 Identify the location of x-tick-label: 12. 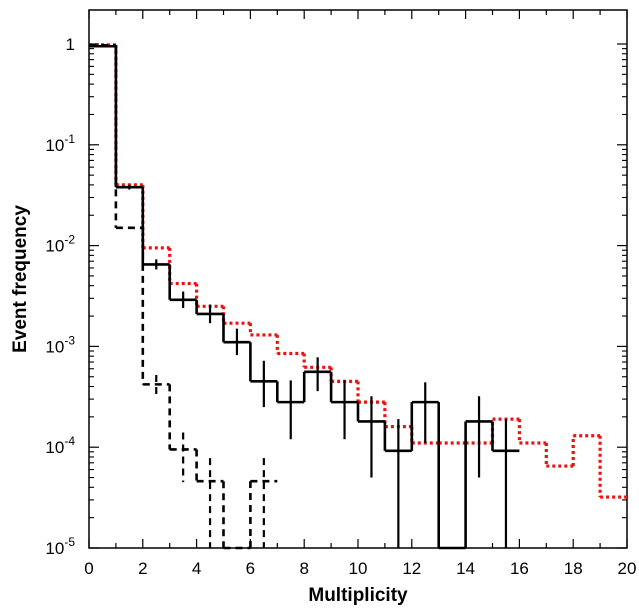
(411, 568).